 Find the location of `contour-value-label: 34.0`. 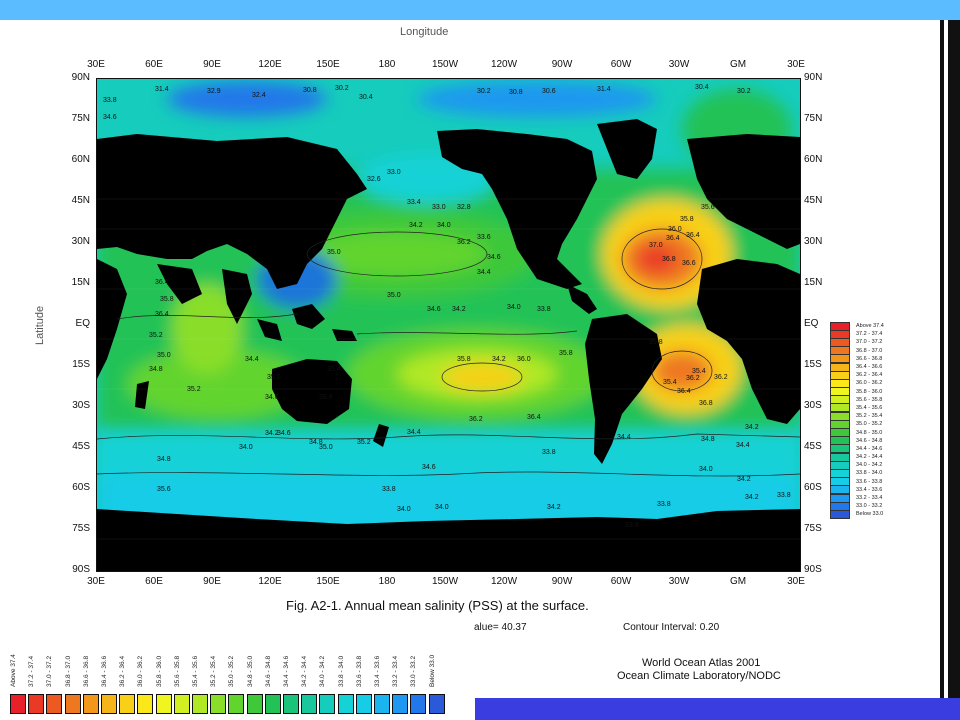

contour-value-label: 34.0 is located at coordinates (246, 447).